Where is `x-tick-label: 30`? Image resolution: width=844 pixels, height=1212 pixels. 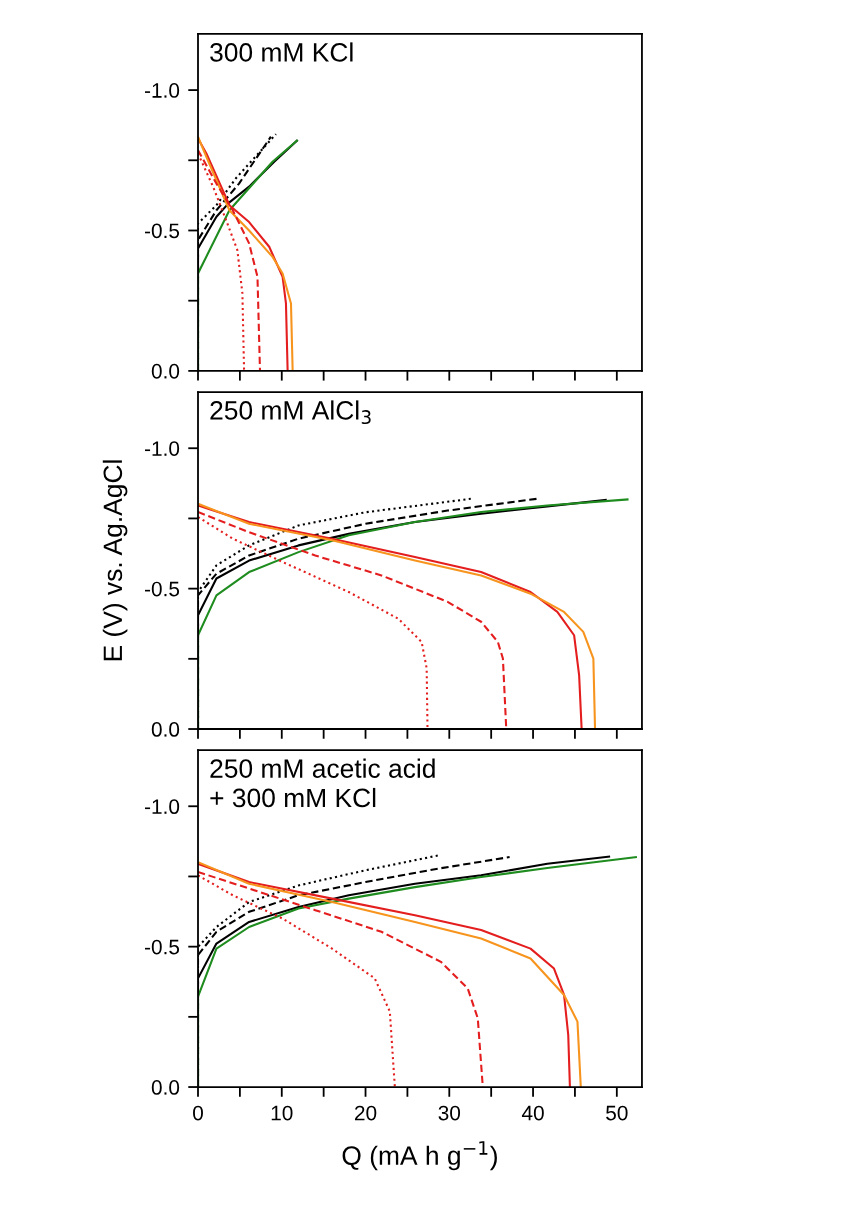 x-tick-label: 30 is located at coordinates (449, 1113).